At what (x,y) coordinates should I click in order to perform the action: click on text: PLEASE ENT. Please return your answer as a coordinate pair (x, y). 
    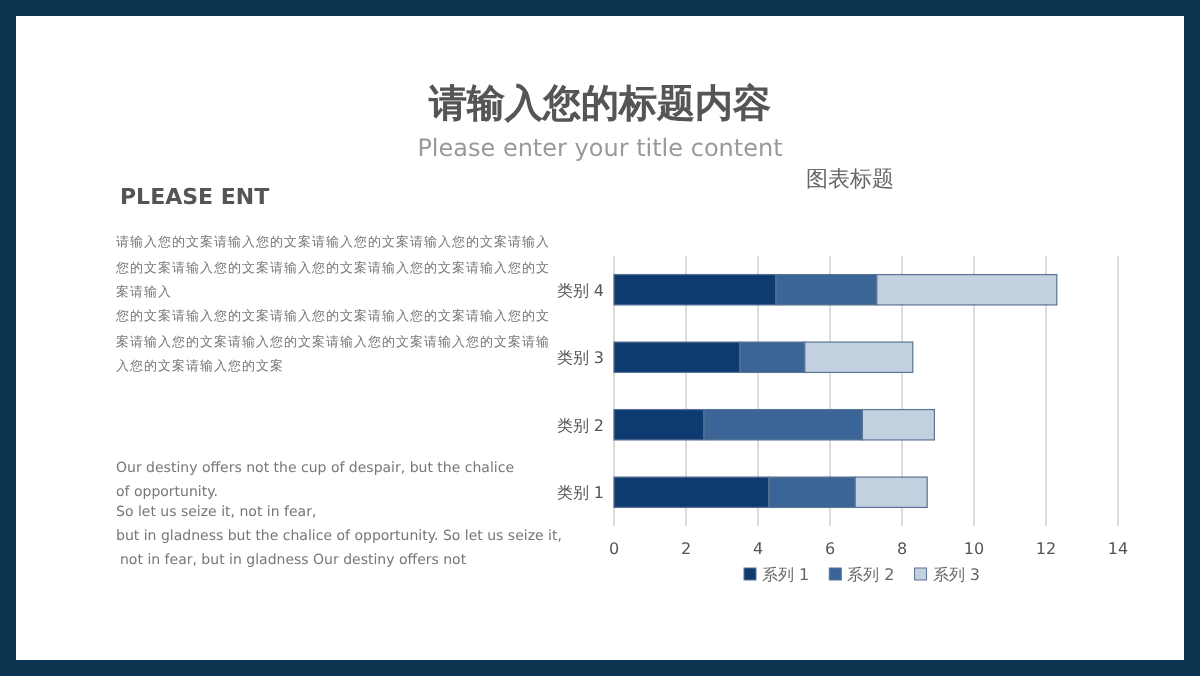
    Looking at the image, I should click on (195, 197).